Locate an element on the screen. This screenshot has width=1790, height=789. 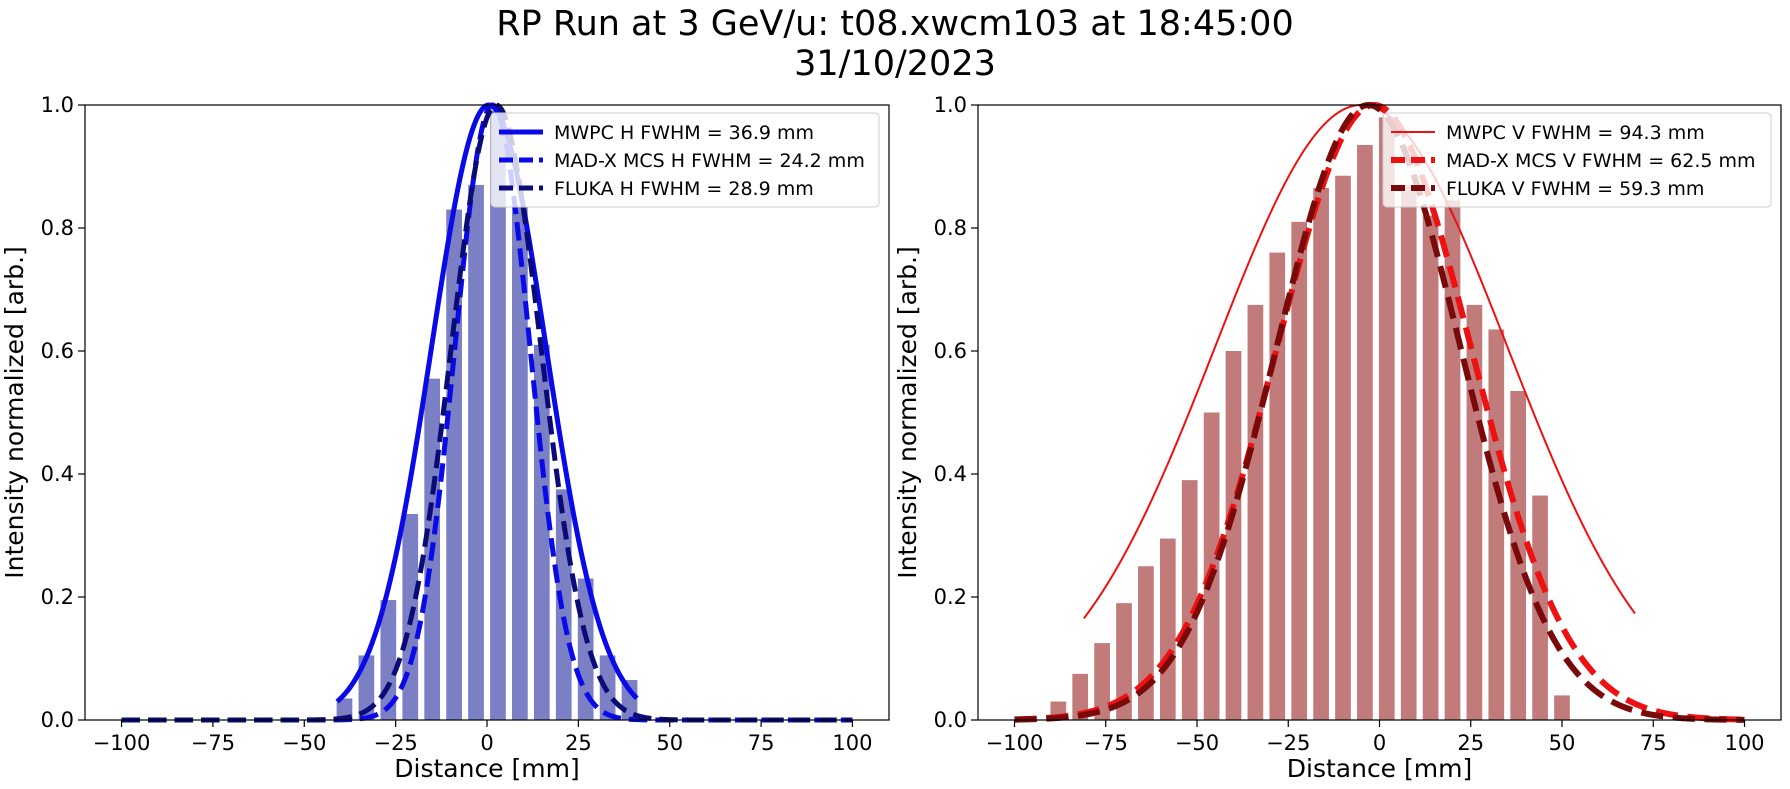
legend-entry: MAD-X MCS V FWHM = 62.5 mm is located at coordinates (1601, 161).